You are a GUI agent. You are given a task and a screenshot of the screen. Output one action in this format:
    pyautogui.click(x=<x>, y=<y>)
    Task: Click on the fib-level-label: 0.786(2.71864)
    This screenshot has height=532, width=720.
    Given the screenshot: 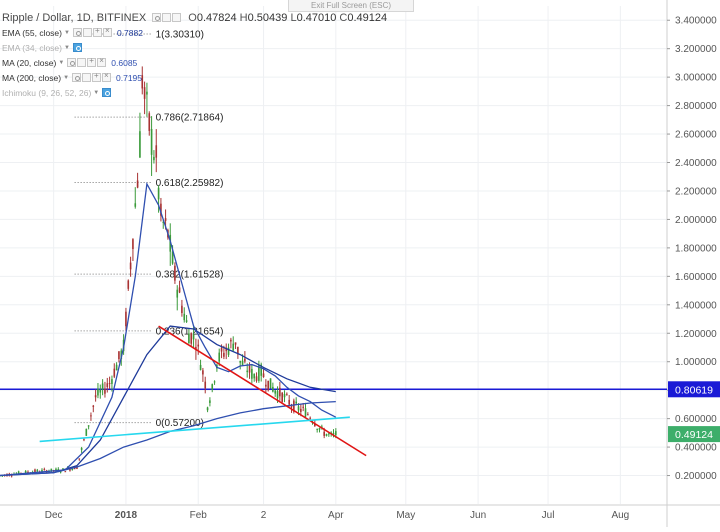 What is the action you would take?
    pyautogui.click(x=190, y=118)
    